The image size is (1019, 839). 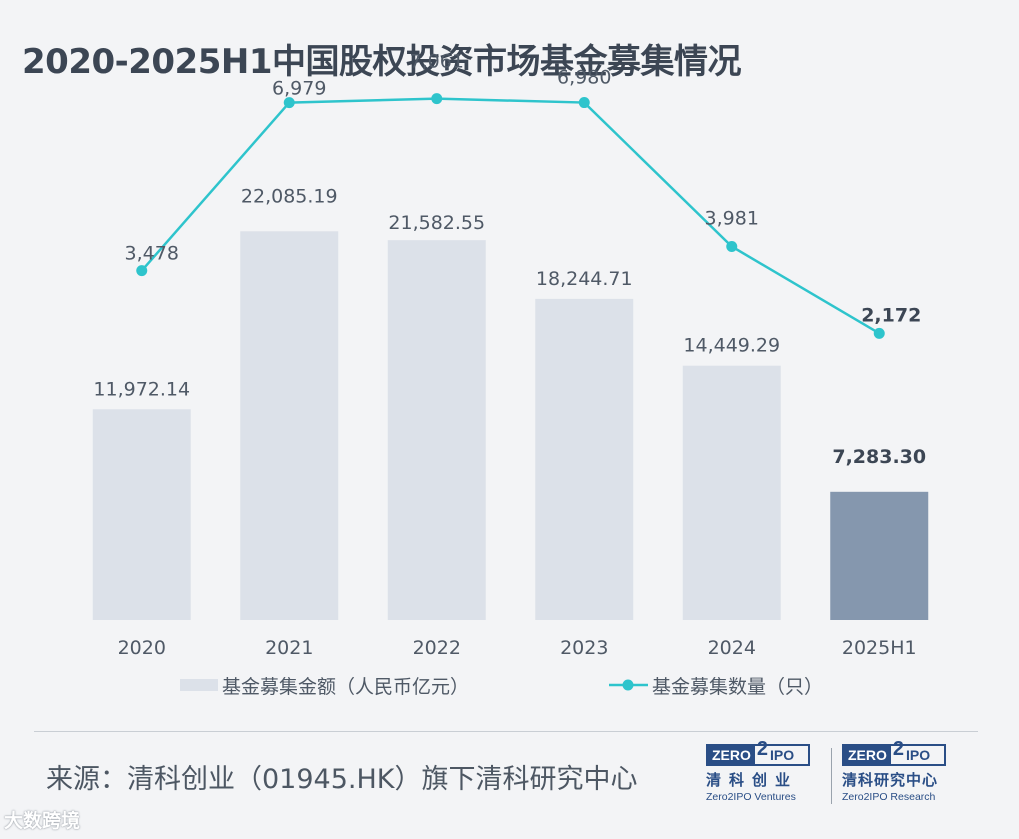 What do you see at coordinates (732, 247) in the screenshot?
I see `count-point-2024` at bounding box center [732, 247].